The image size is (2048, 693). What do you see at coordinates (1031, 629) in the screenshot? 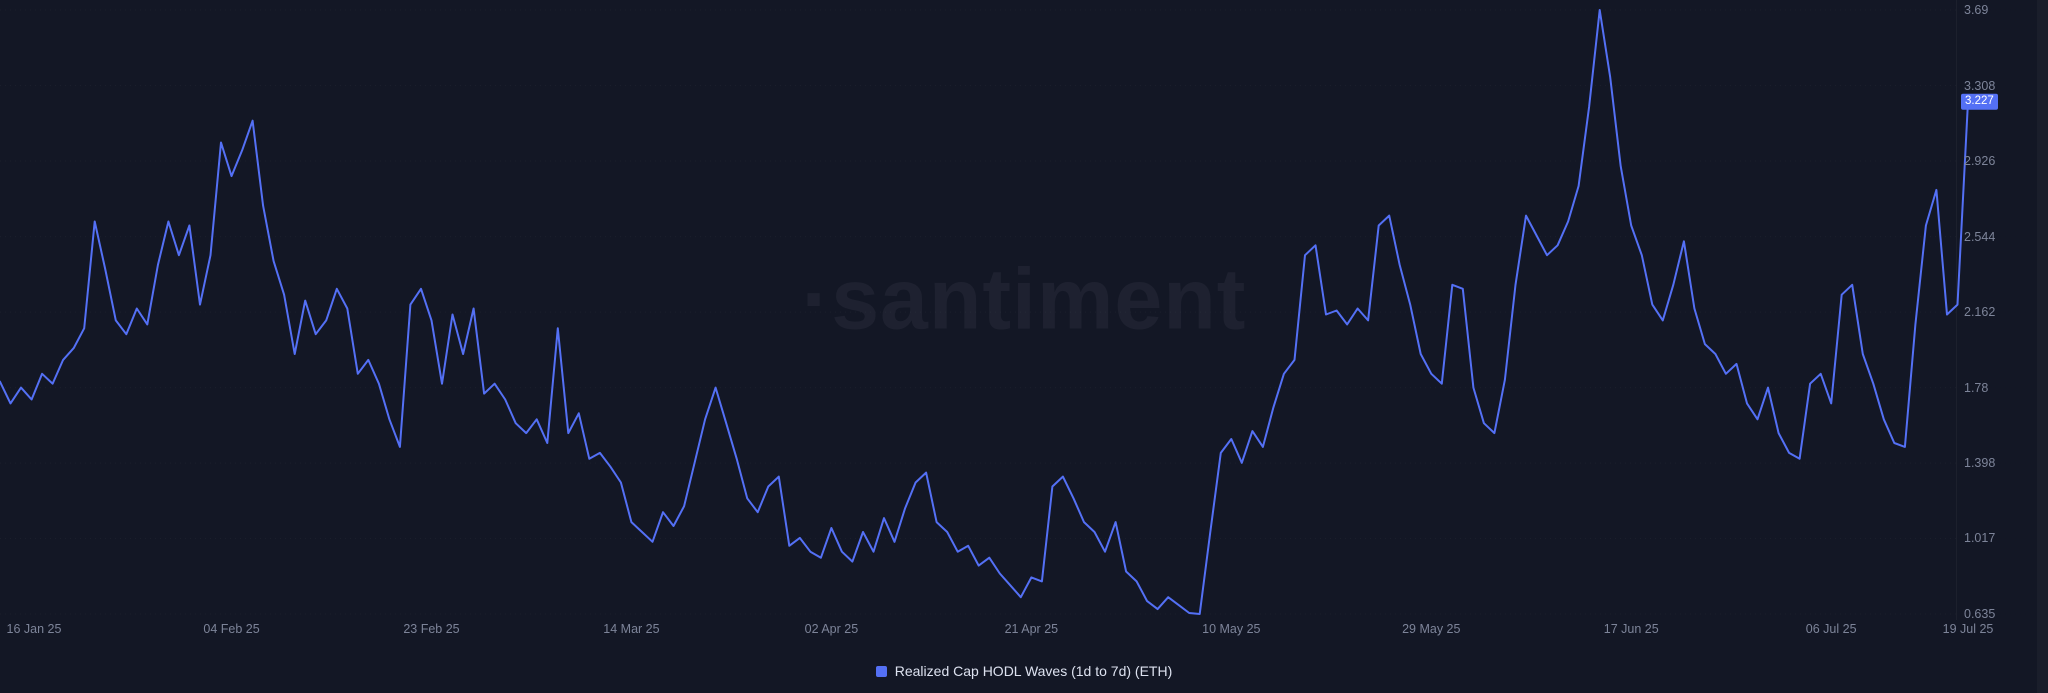
I see `x-axis-tick-label: 21 Apr 25` at bounding box center [1031, 629].